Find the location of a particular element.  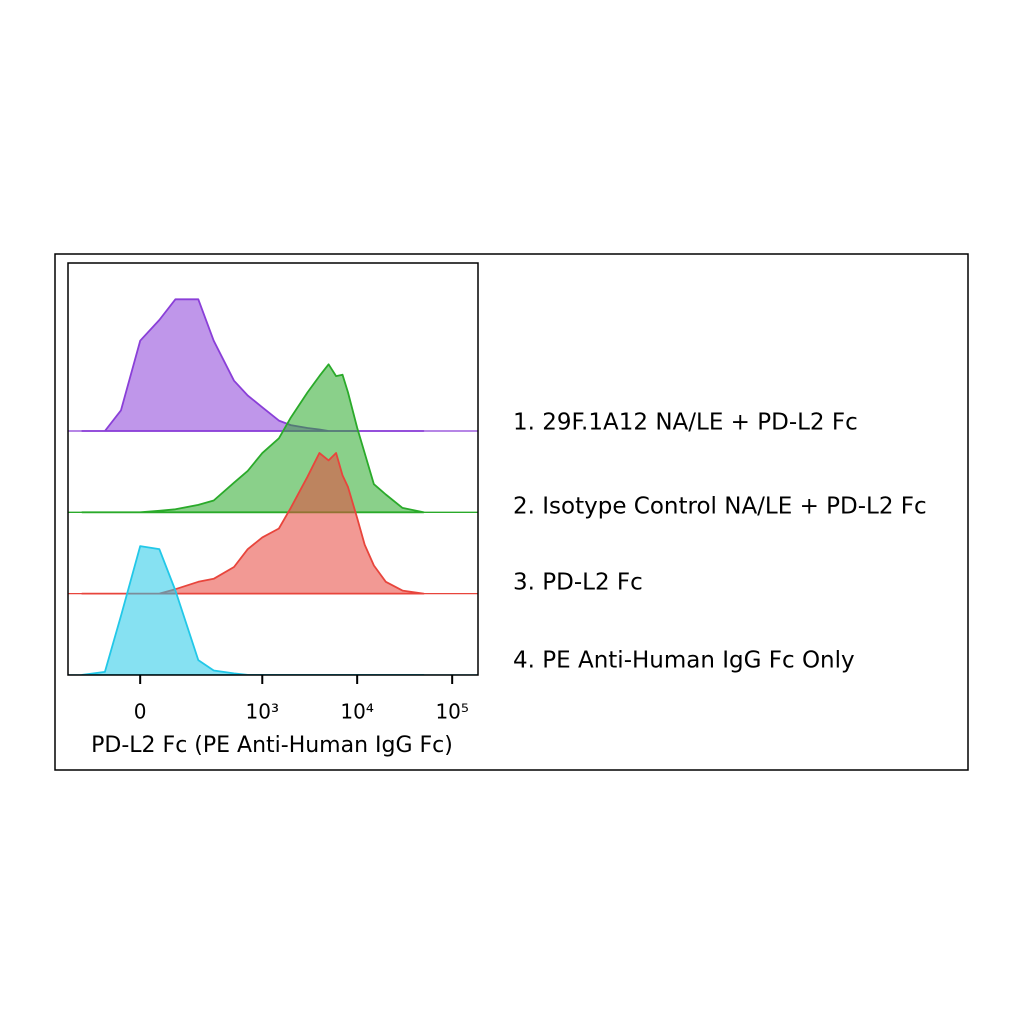

x-tick-label: 10⁴ is located at coordinates (356, 712).